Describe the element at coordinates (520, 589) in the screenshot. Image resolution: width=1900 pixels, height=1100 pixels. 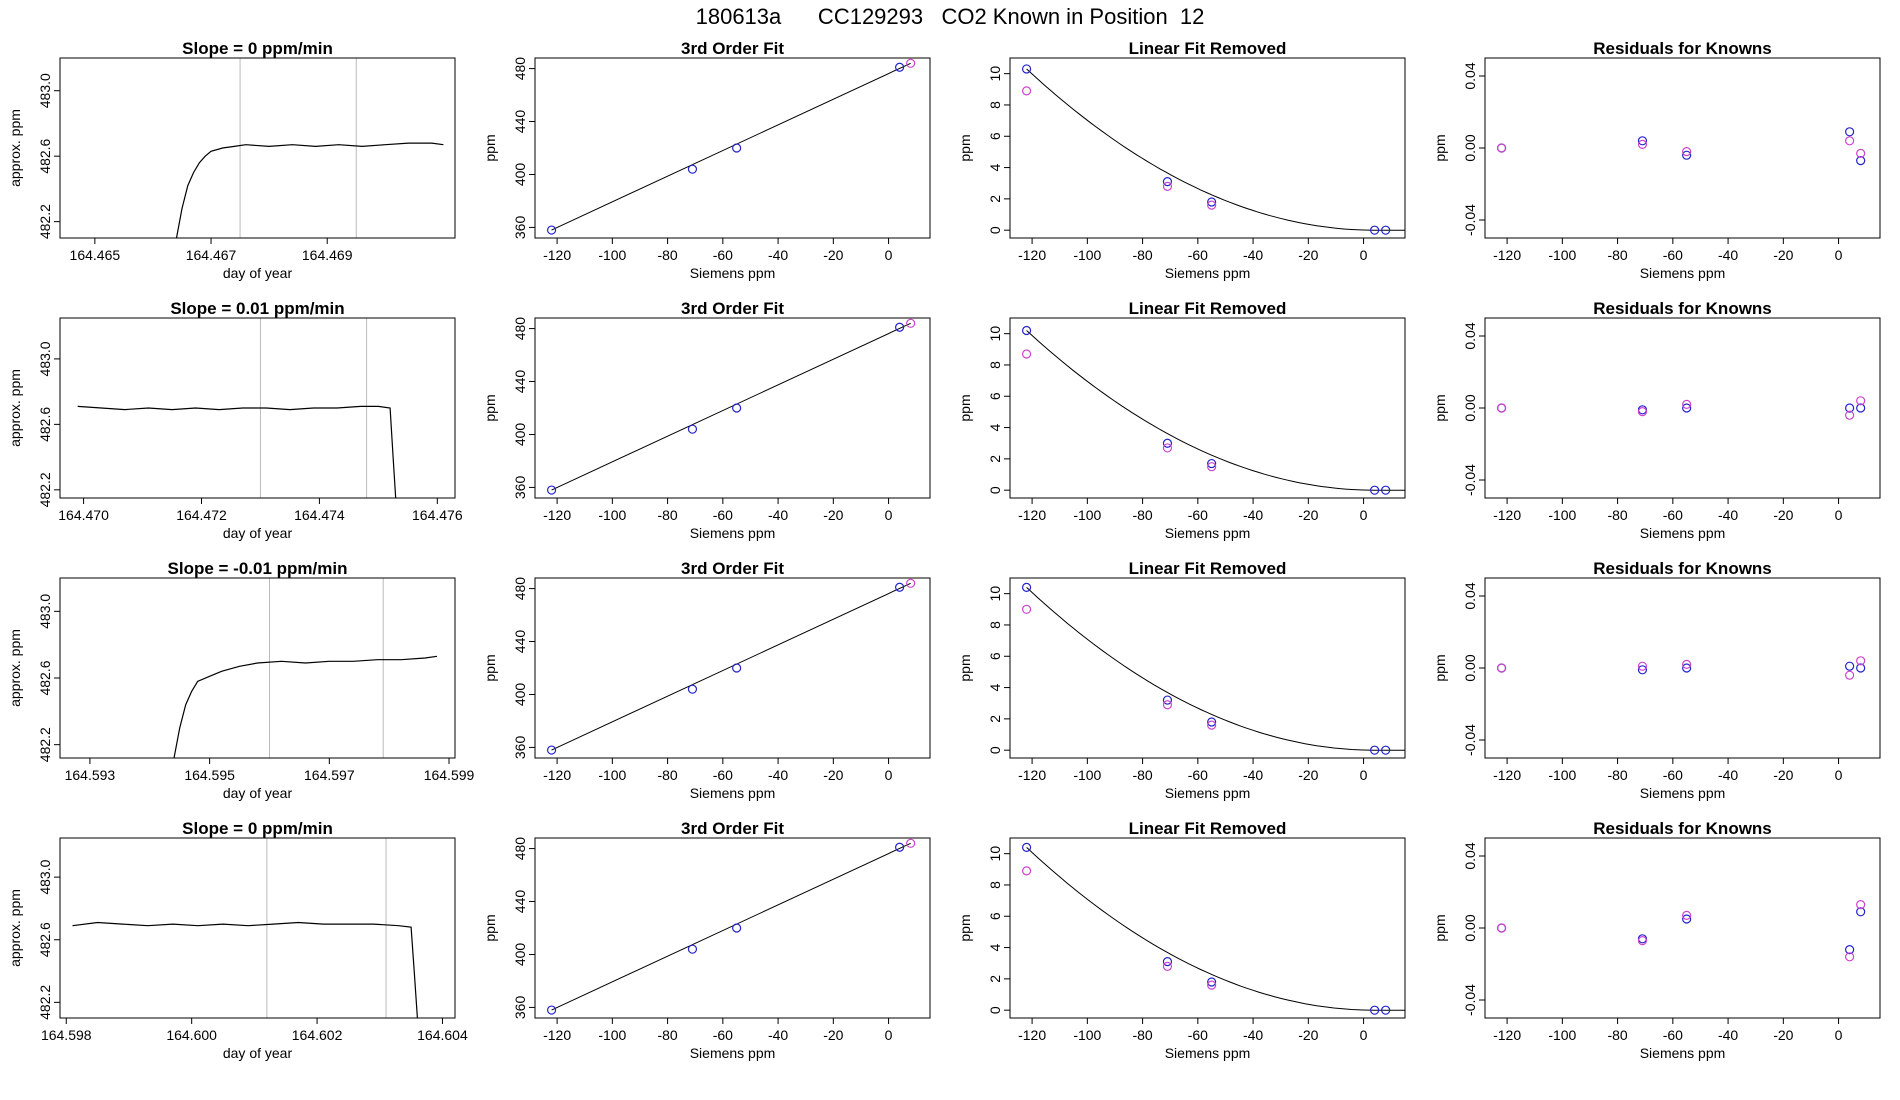
I see `y-tick-label: 480` at that location.